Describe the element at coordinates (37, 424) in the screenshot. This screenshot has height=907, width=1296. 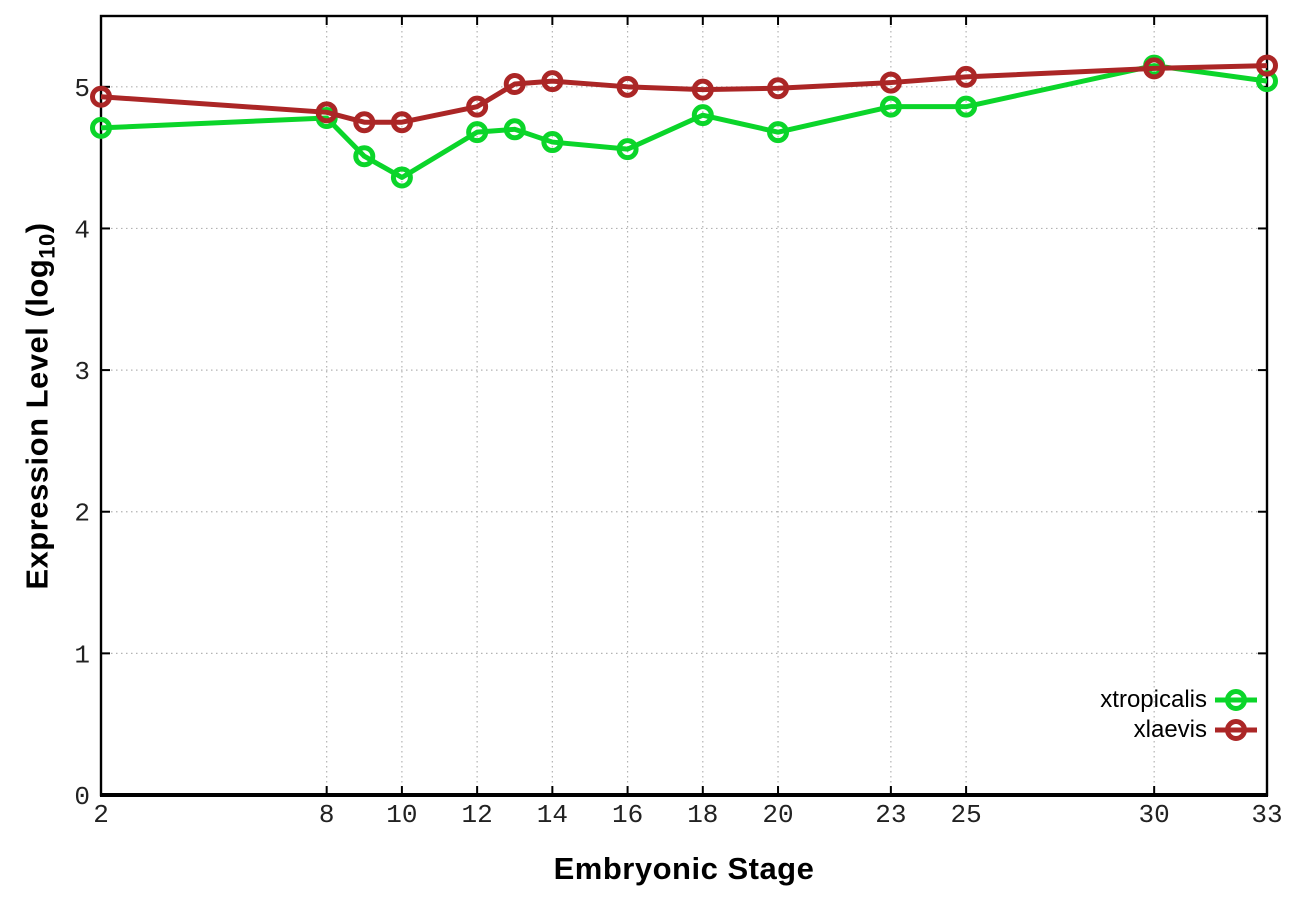
I see `y-axis-title-text: Expression Level (log` at that location.